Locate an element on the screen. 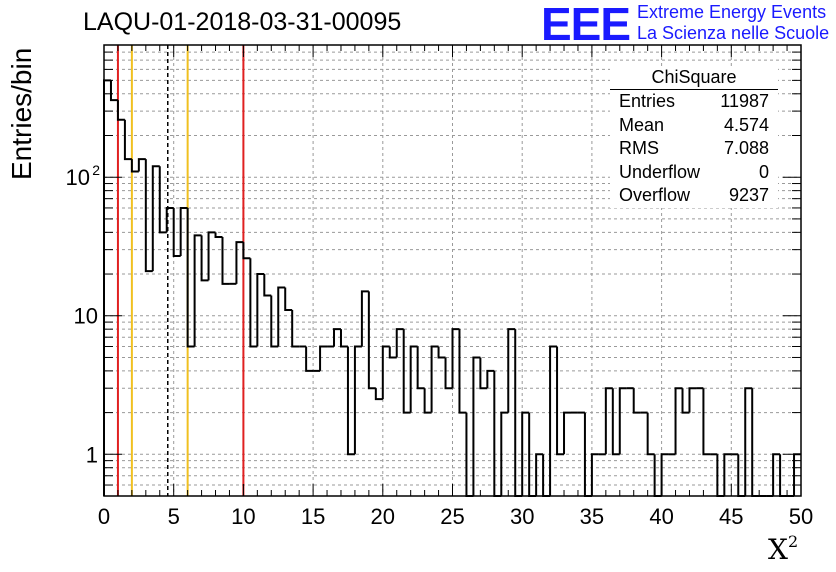 This screenshot has height=572, width=836. x-tick-label: 10 is located at coordinates (243, 516).